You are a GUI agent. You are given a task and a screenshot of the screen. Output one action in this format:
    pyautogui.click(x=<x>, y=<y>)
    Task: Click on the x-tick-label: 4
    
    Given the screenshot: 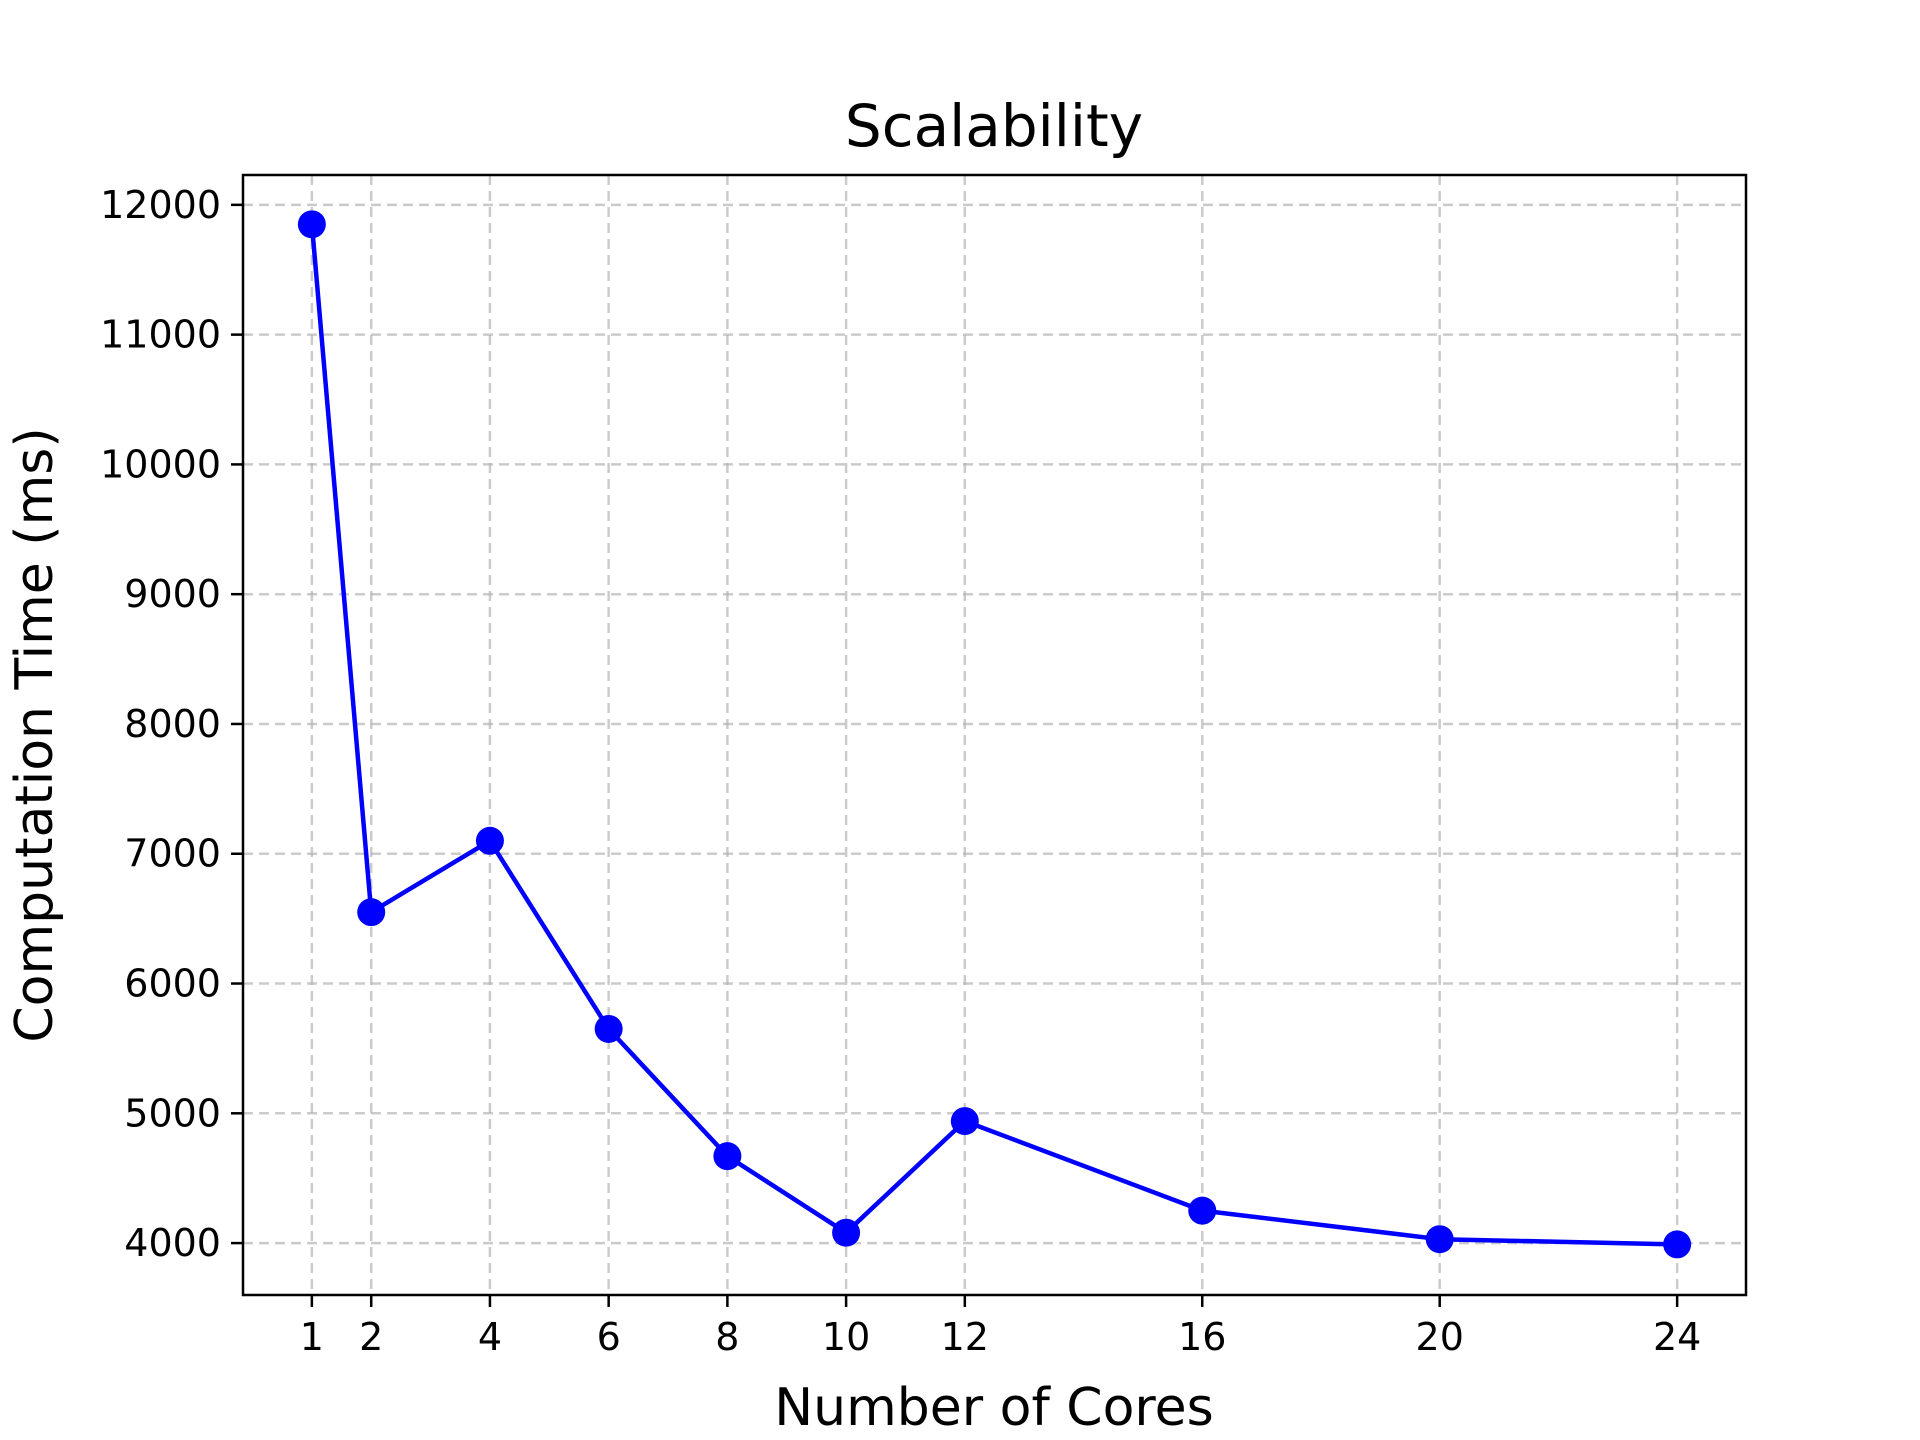 What is the action you would take?
    pyautogui.click(x=490, y=1337)
    